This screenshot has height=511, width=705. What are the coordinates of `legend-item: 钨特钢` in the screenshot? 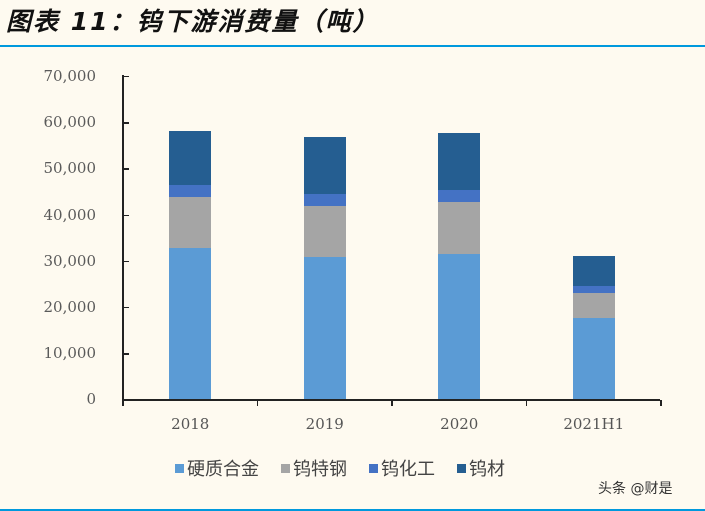 It's located at (314, 468).